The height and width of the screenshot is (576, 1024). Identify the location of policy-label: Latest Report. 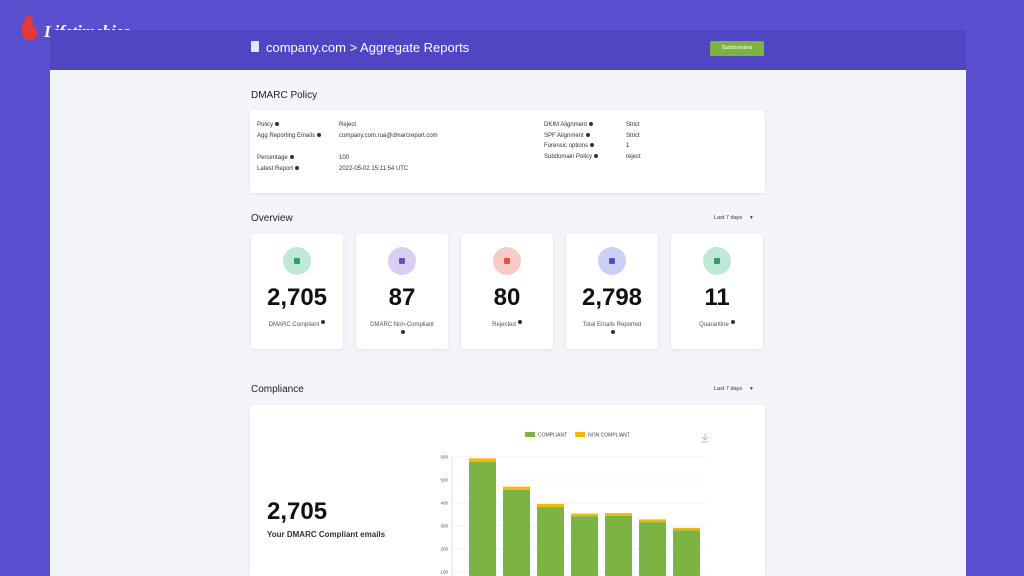
(278, 169).